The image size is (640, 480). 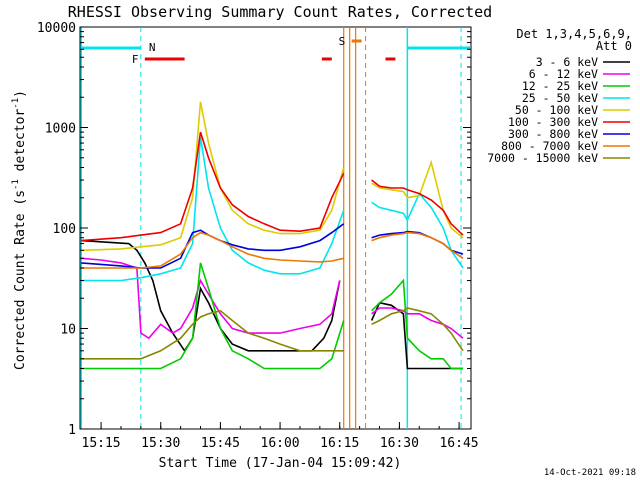 What do you see at coordinates (556, 110) in the screenshot?
I see `legend-label: 50 - 100 keV` at bounding box center [556, 110].